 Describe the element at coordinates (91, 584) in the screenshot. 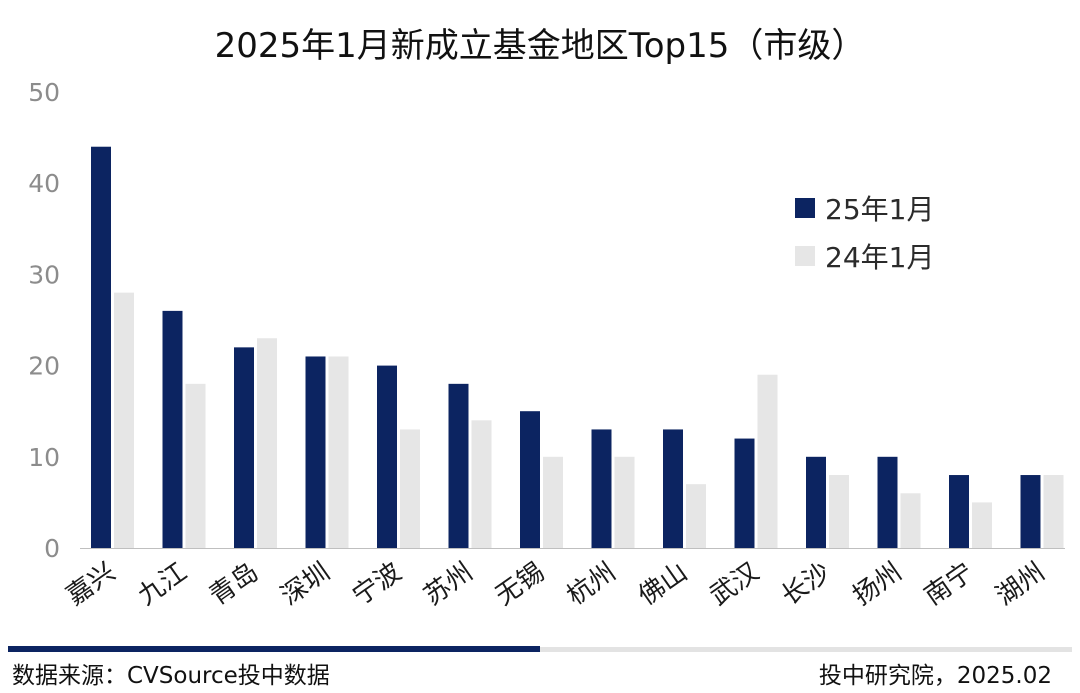

I see `x-tick-label: 嘉兴` at that location.